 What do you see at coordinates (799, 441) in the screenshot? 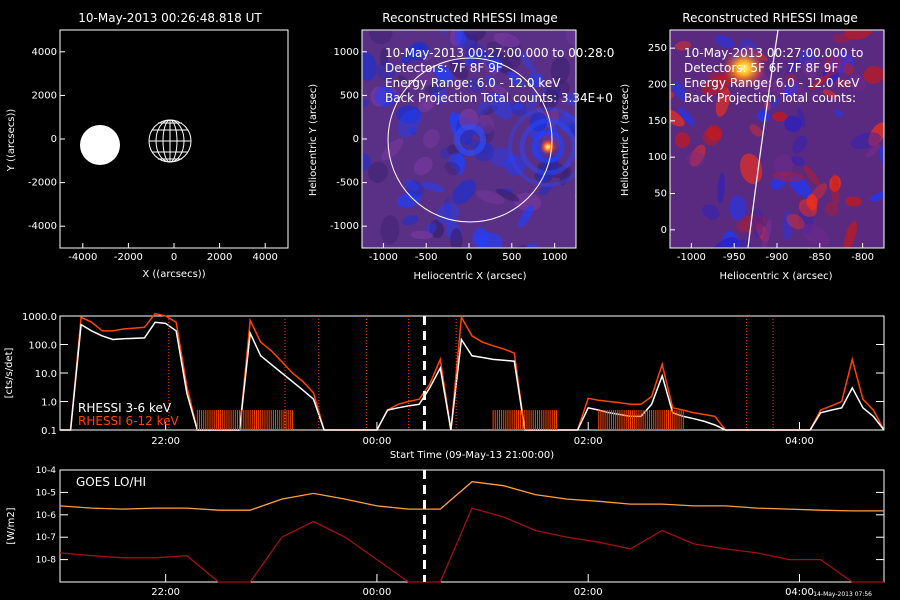
I see `x-tick-label: 04:00` at bounding box center [799, 441].